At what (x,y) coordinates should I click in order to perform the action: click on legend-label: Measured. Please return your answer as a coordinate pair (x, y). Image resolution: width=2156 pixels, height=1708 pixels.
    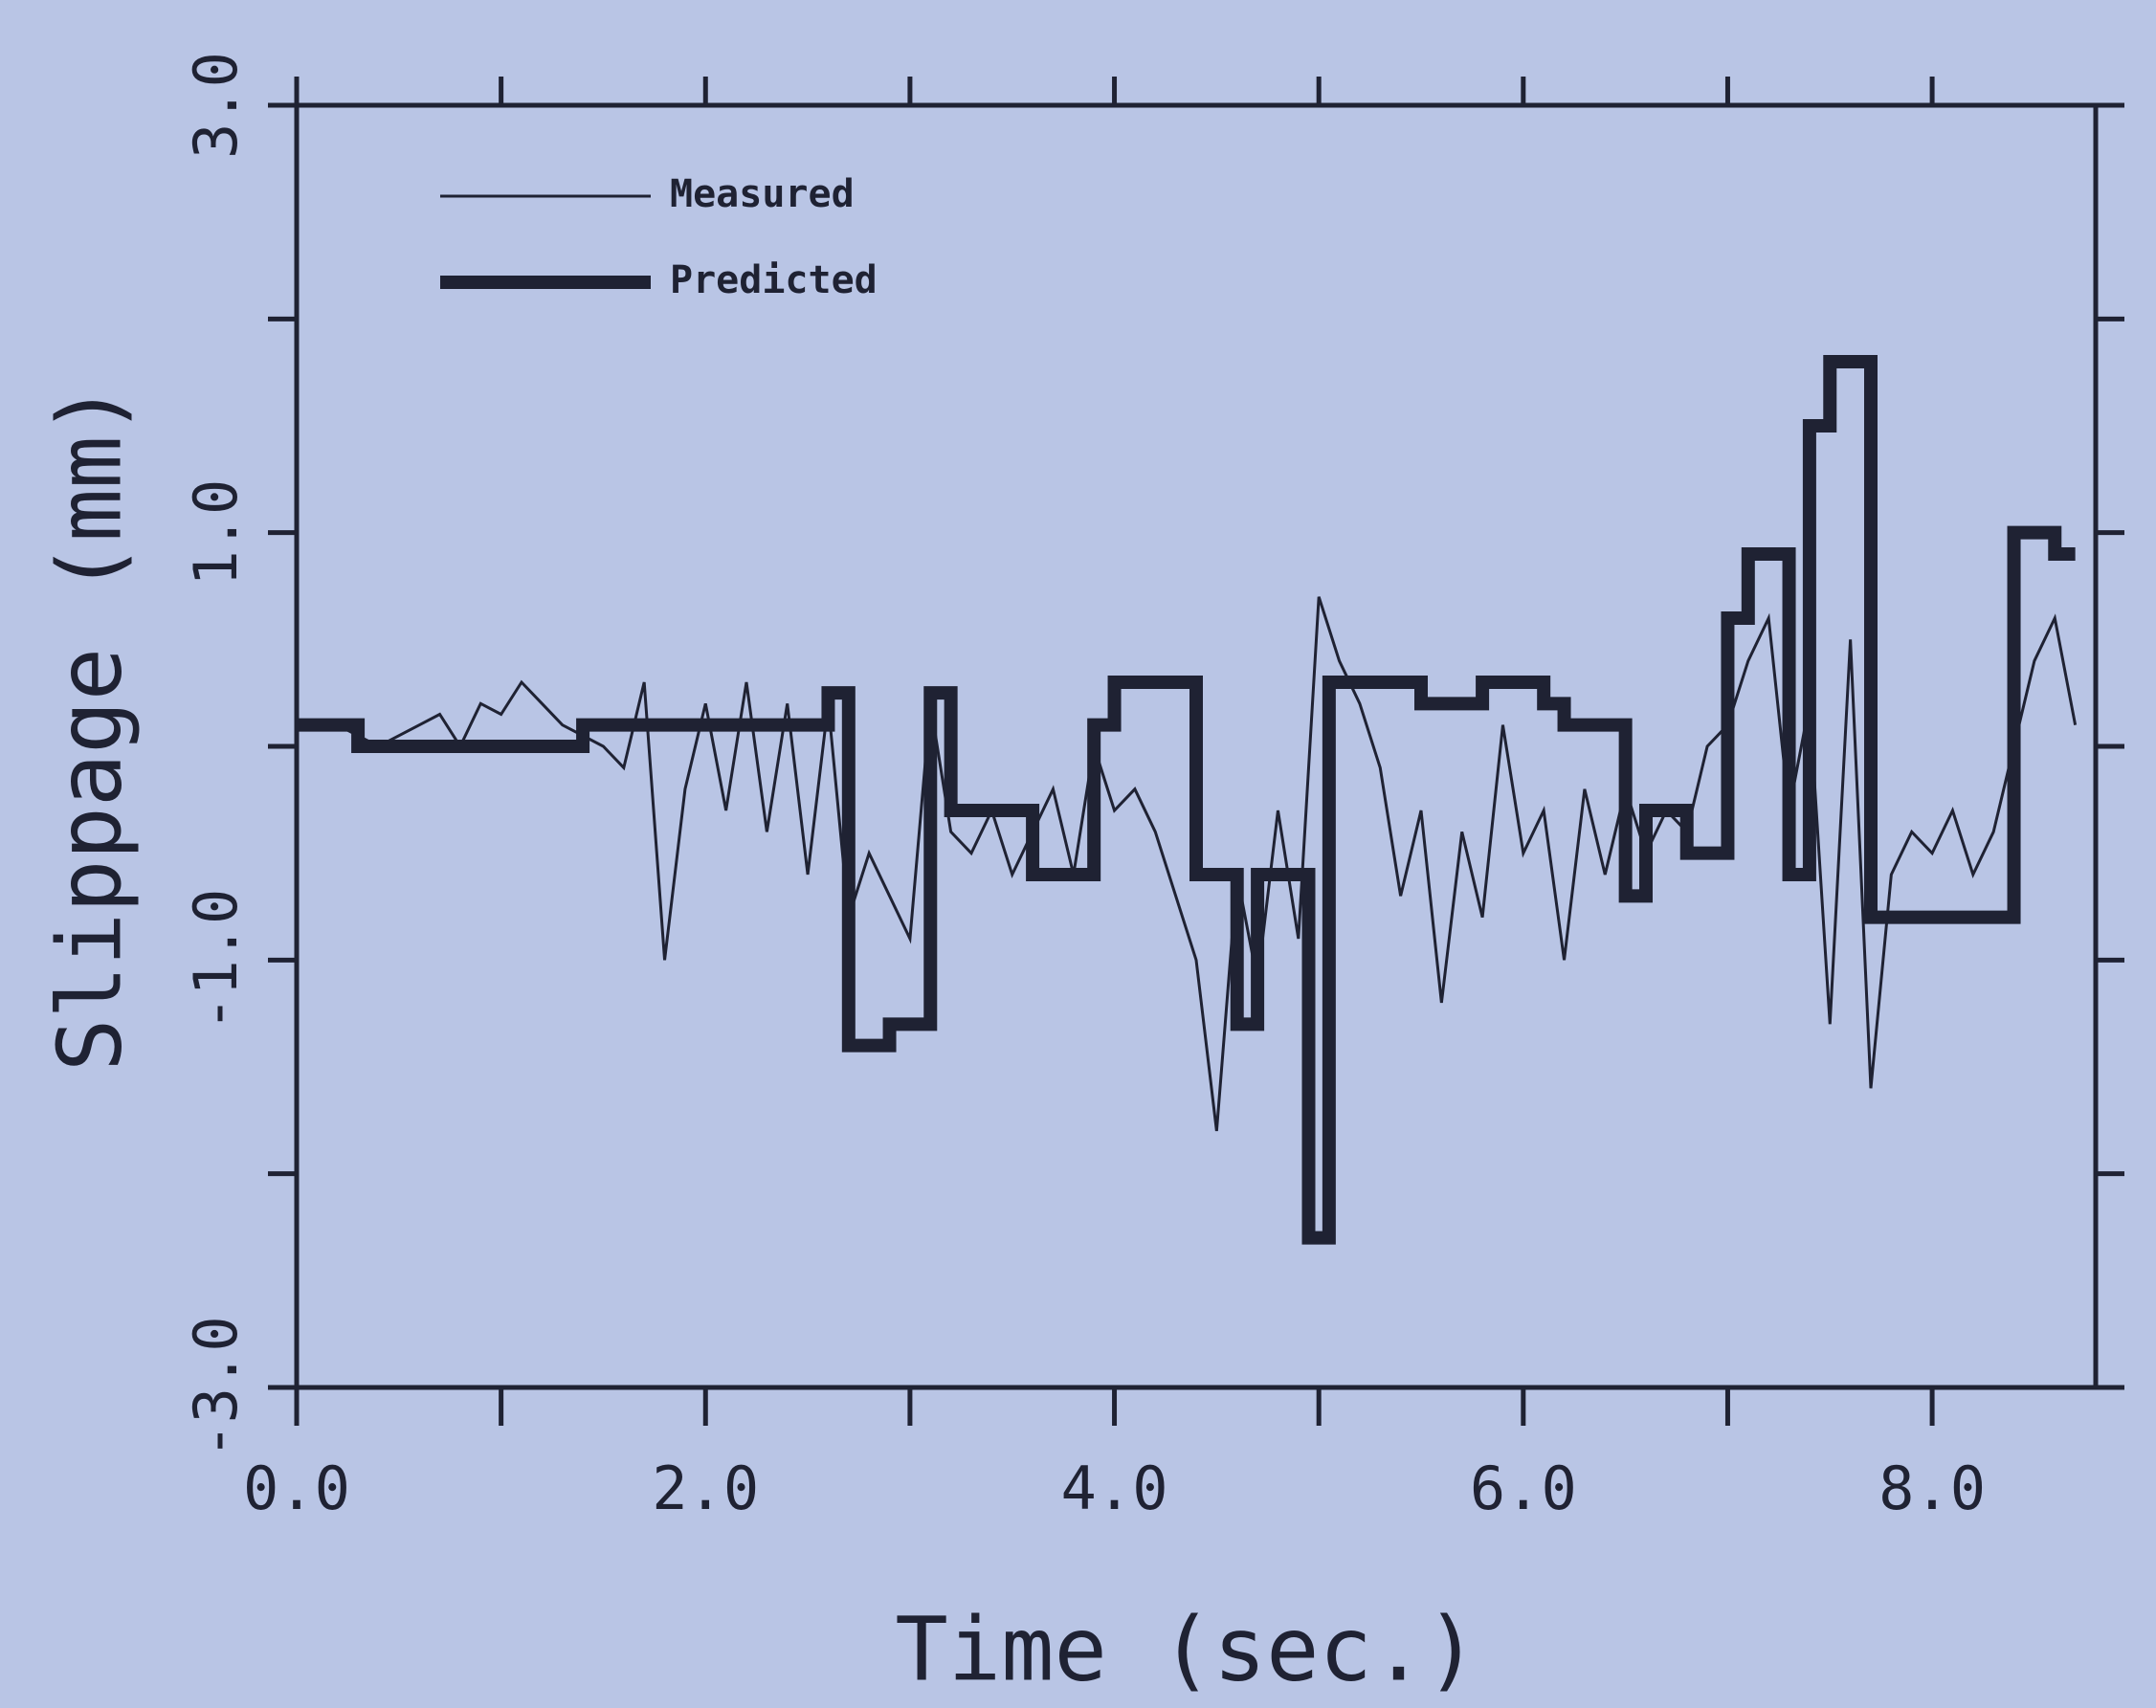
    Looking at the image, I should click on (762, 194).